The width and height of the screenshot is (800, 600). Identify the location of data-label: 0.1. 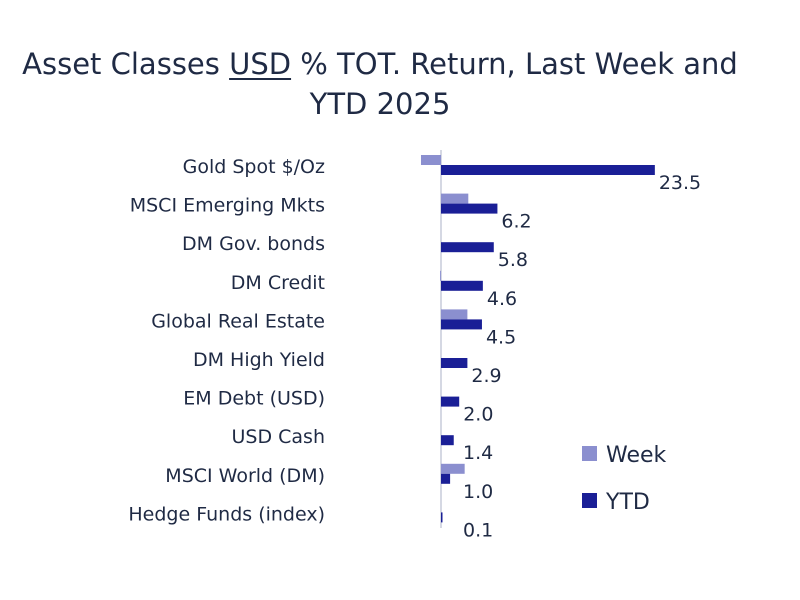
(478, 530).